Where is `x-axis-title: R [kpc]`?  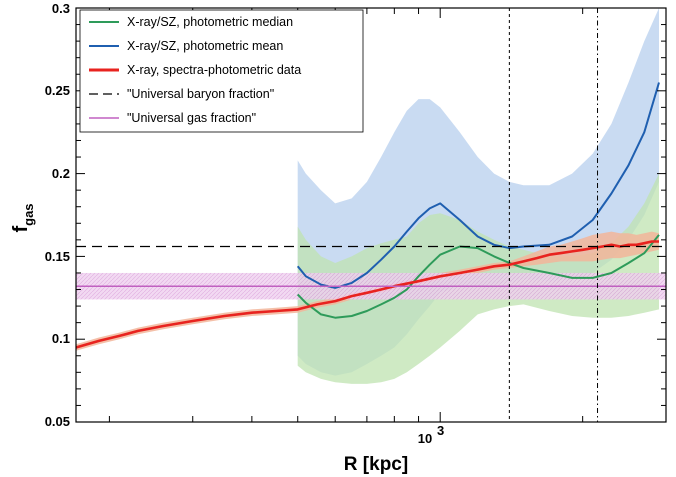 x-axis-title: R [kpc] is located at coordinates (376, 464).